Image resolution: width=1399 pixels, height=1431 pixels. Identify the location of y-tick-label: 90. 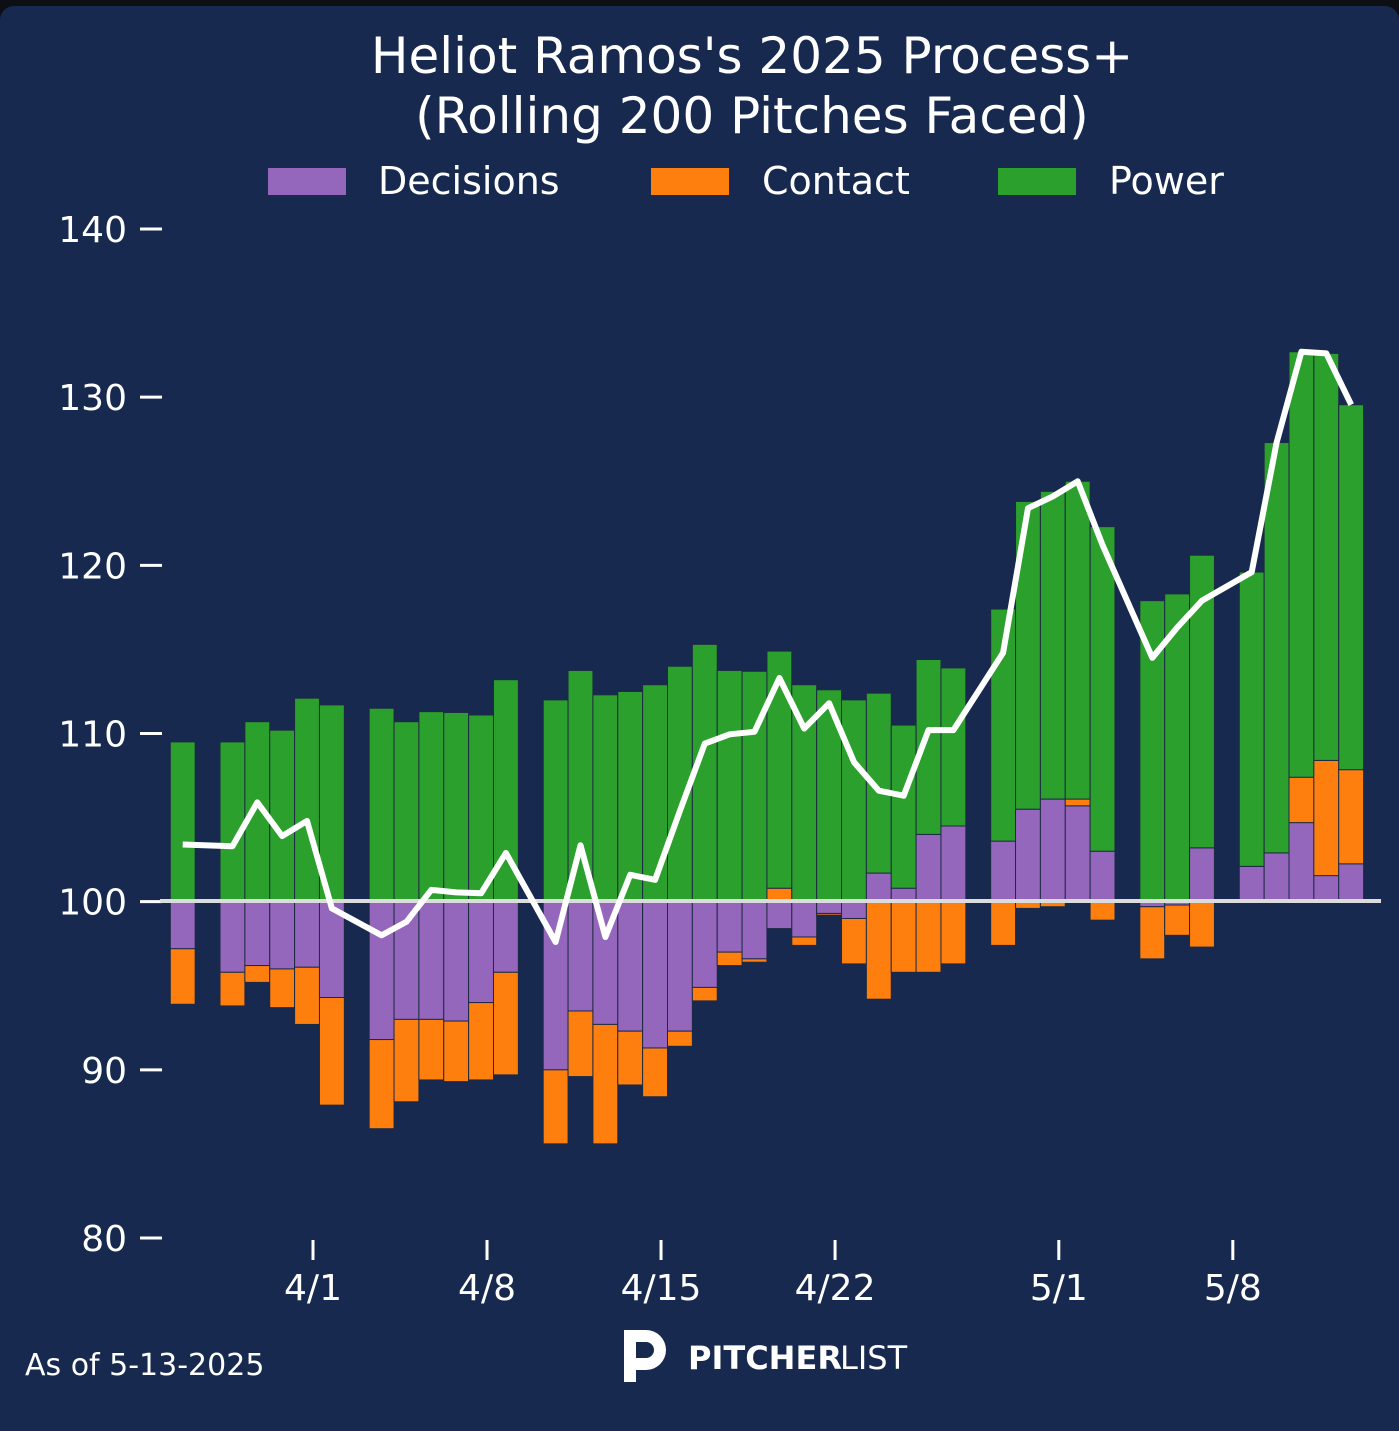
(104, 1071).